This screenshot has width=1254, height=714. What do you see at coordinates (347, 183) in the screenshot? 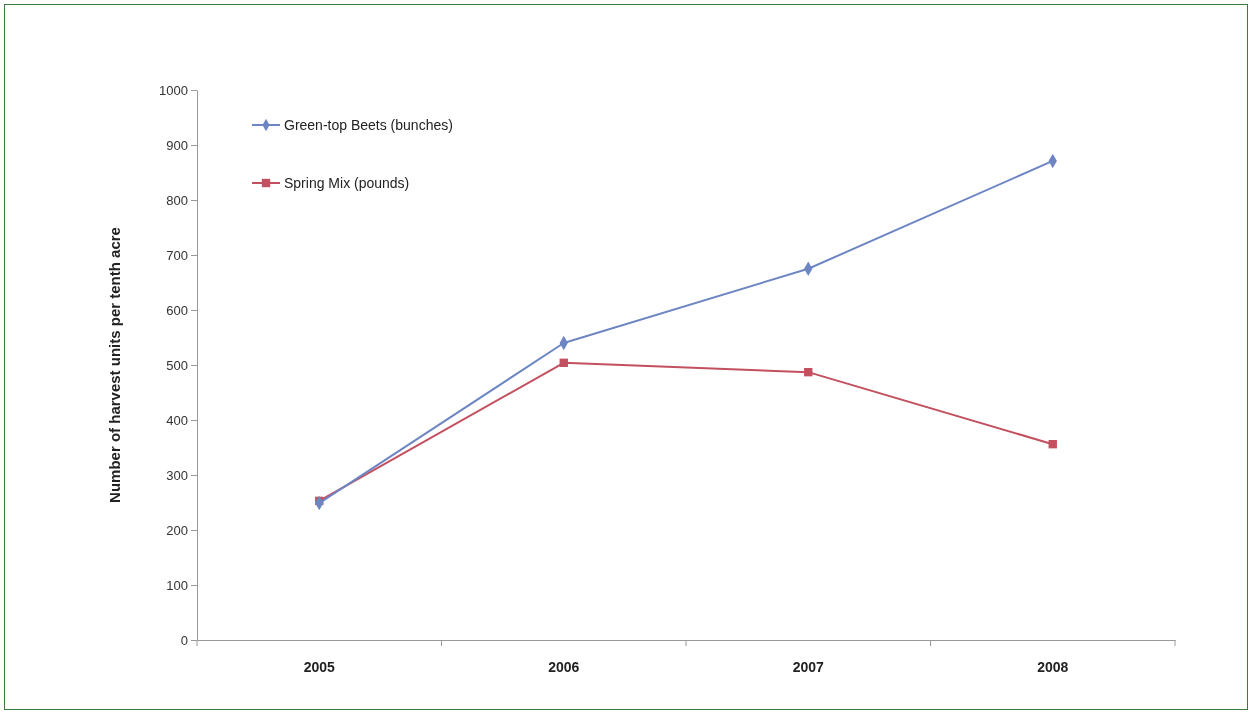
I see `legend-label: Spring Mix (pounds)` at bounding box center [347, 183].